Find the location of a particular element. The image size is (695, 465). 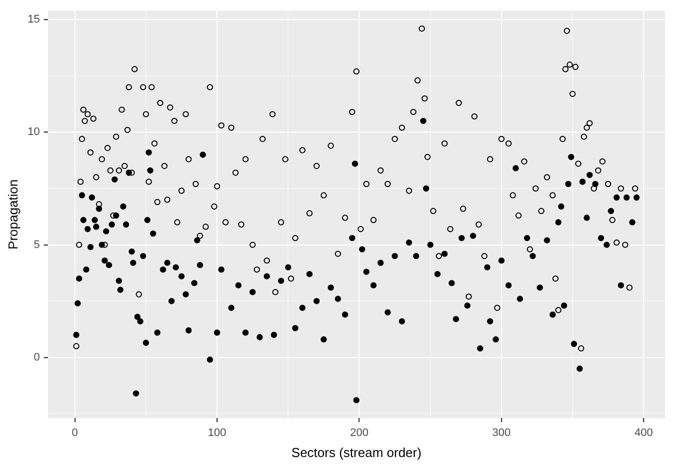

x-tick-label: 400 is located at coordinates (643, 432).